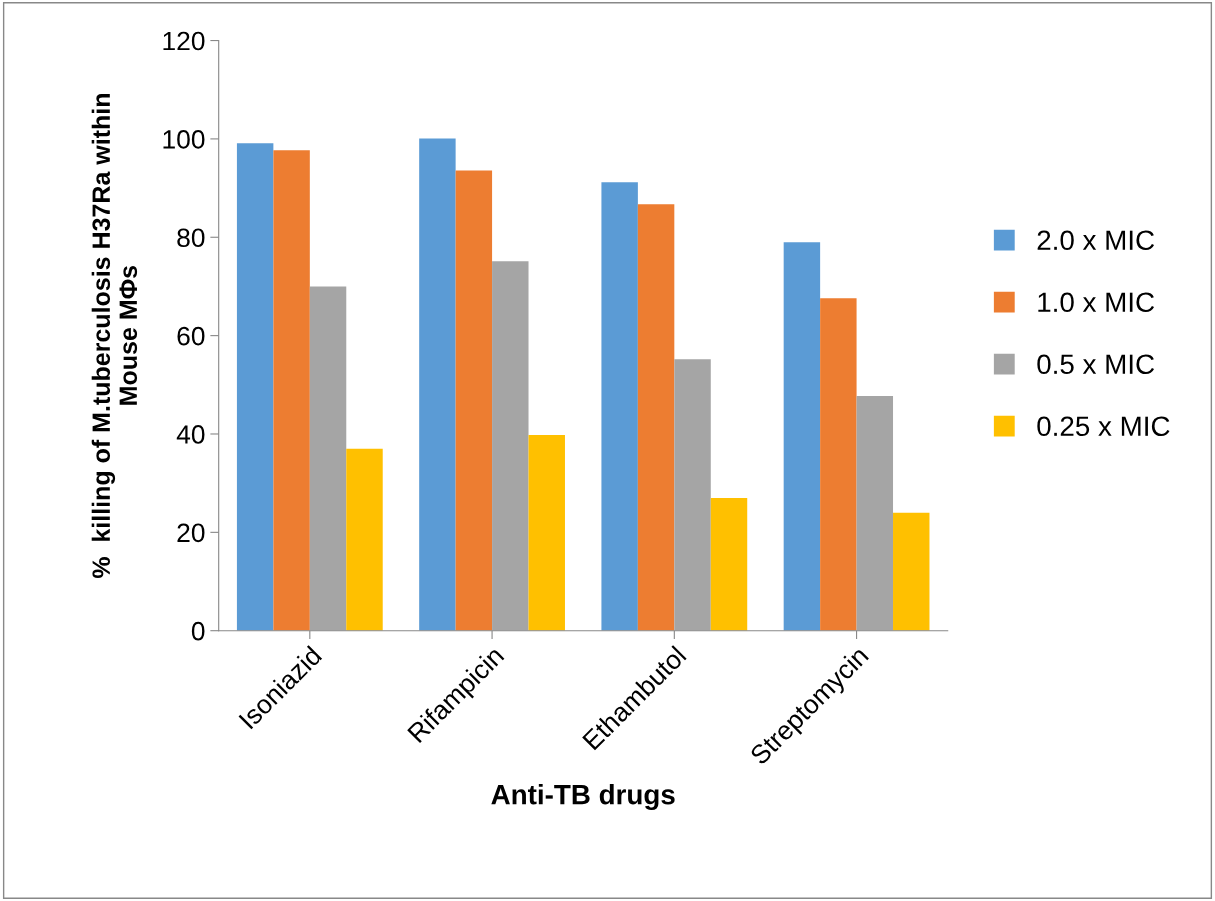 The image size is (1215, 901). Describe the element at coordinates (1096, 302) in the screenshot. I see `legend-label: 1.0 x MIC` at that location.